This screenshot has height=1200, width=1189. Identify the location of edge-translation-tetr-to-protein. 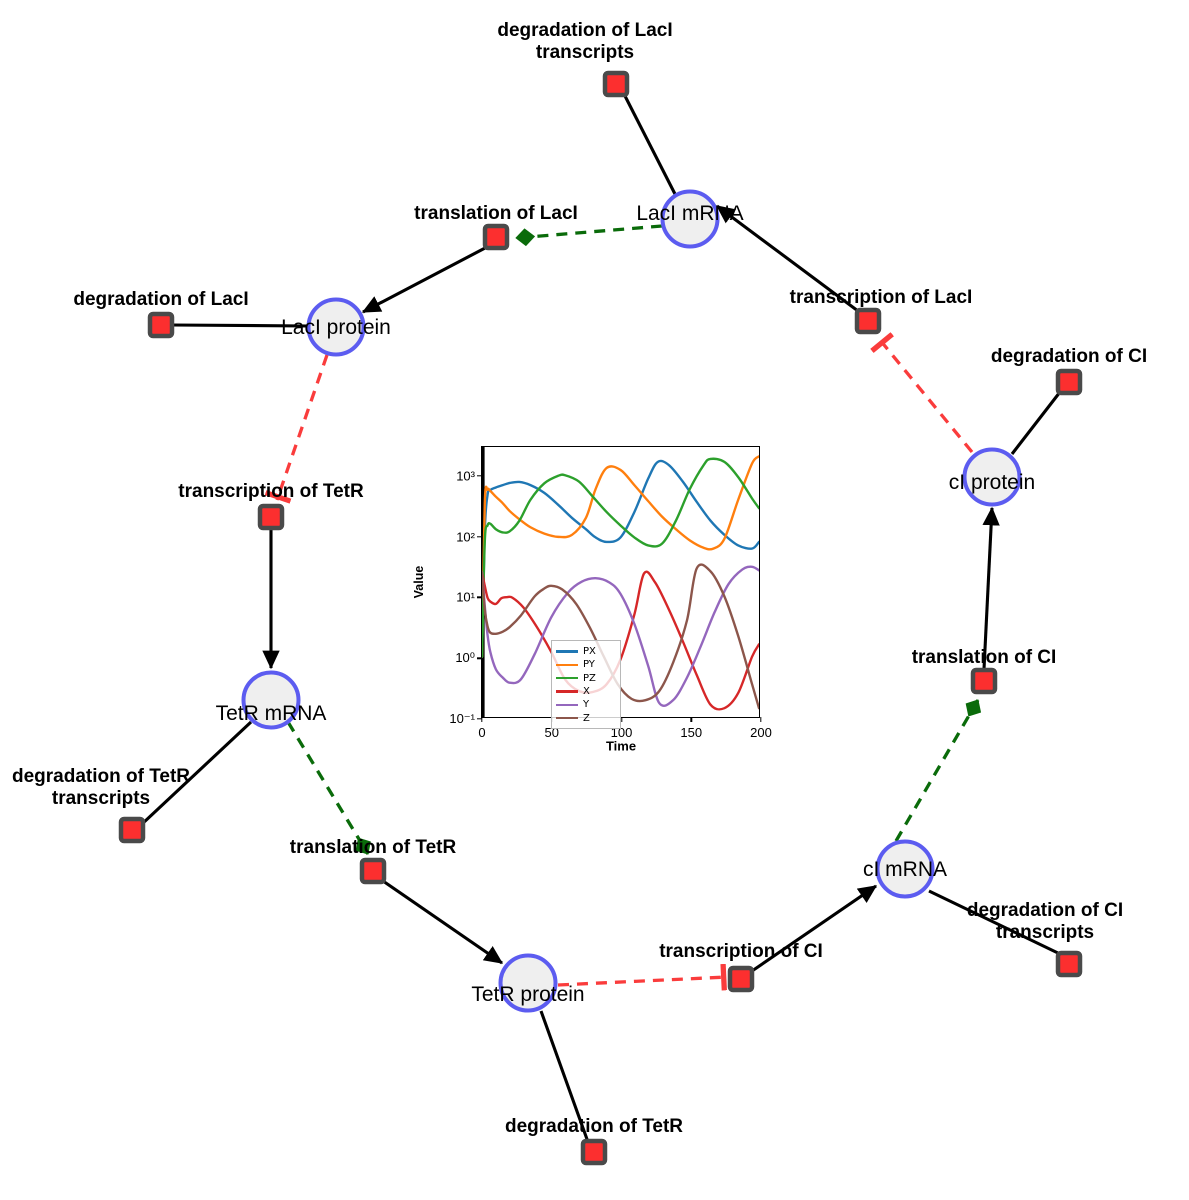
(443, 922).